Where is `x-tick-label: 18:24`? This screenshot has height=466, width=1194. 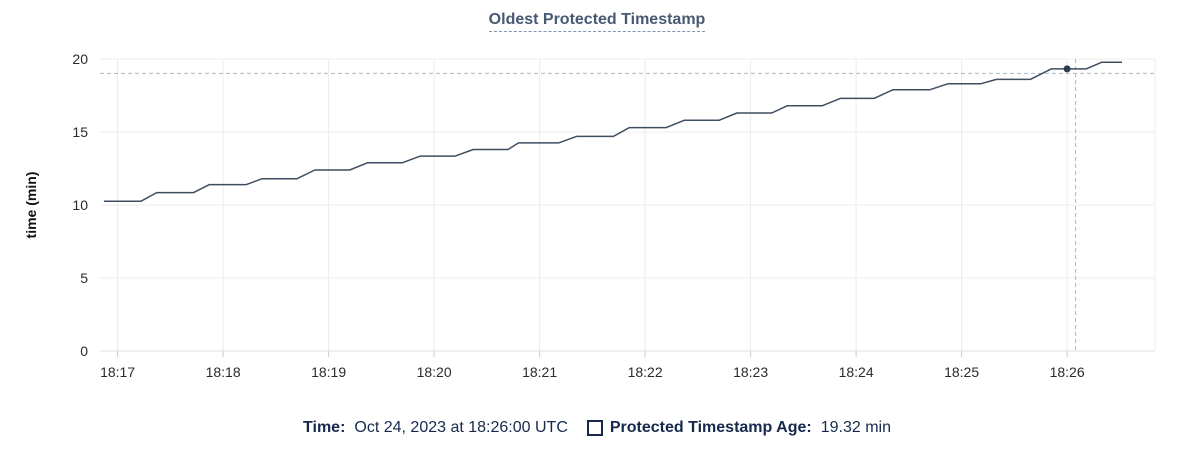
x-tick-label: 18:24 is located at coordinates (856, 372).